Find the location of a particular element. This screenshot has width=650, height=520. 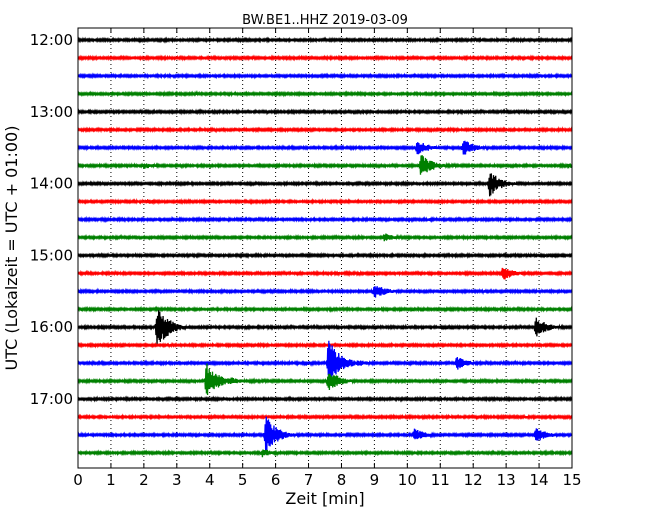

y-tick-label: 15:00 is located at coordinates (51, 255).